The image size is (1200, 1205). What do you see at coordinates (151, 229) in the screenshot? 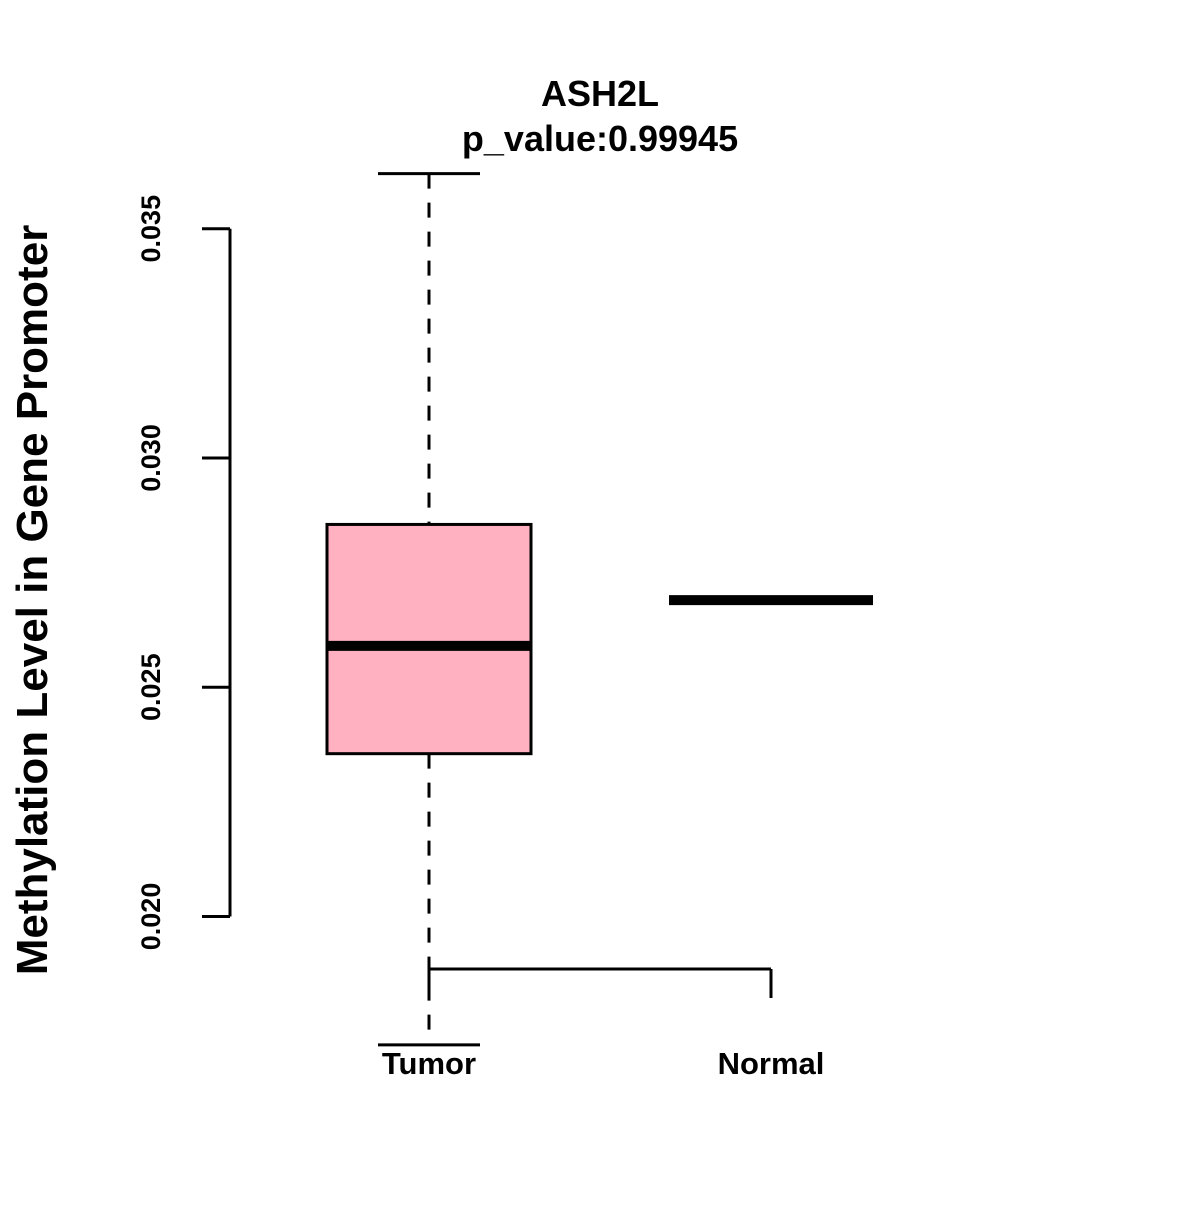
I see `y-tick-label: 0.035` at bounding box center [151, 229].